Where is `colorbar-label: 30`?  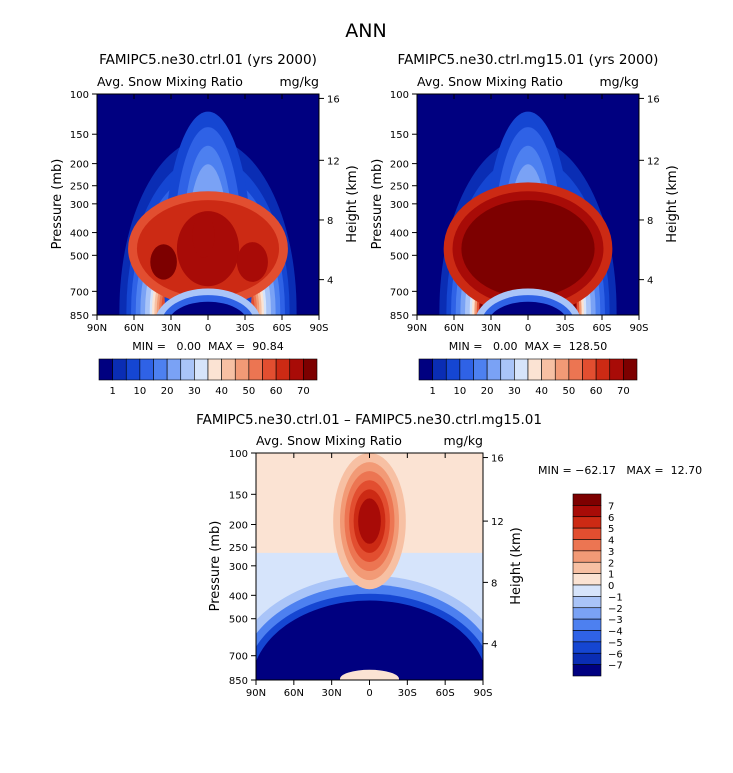
colorbar-label: 30 is located at coordinates (514, 391).